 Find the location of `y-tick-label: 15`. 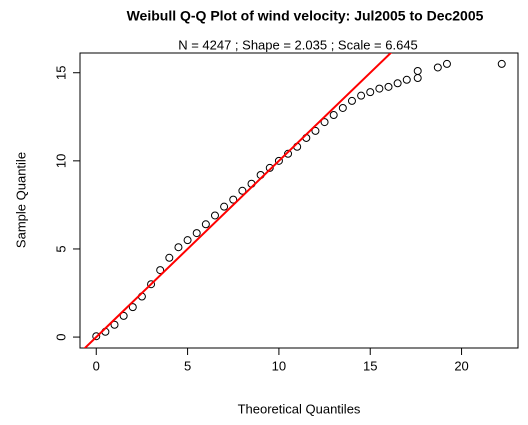

y-tick-label: 15 is located at coordinates (60, 73).